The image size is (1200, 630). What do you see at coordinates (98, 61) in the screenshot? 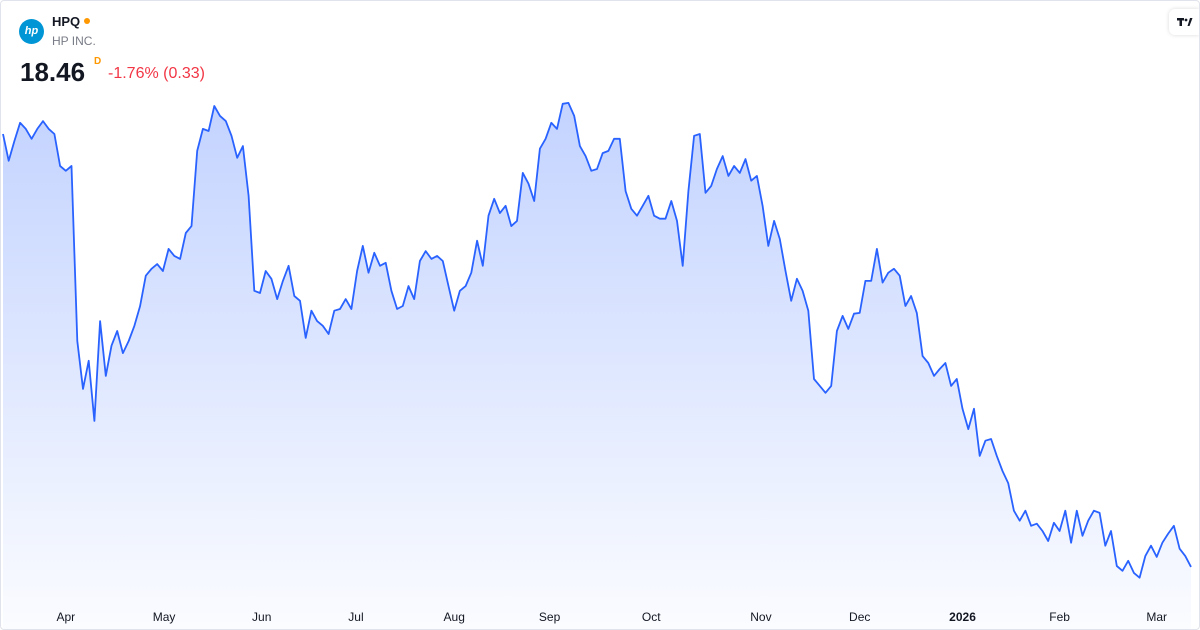
I see `interval: D` at bounding box center [98, 61].